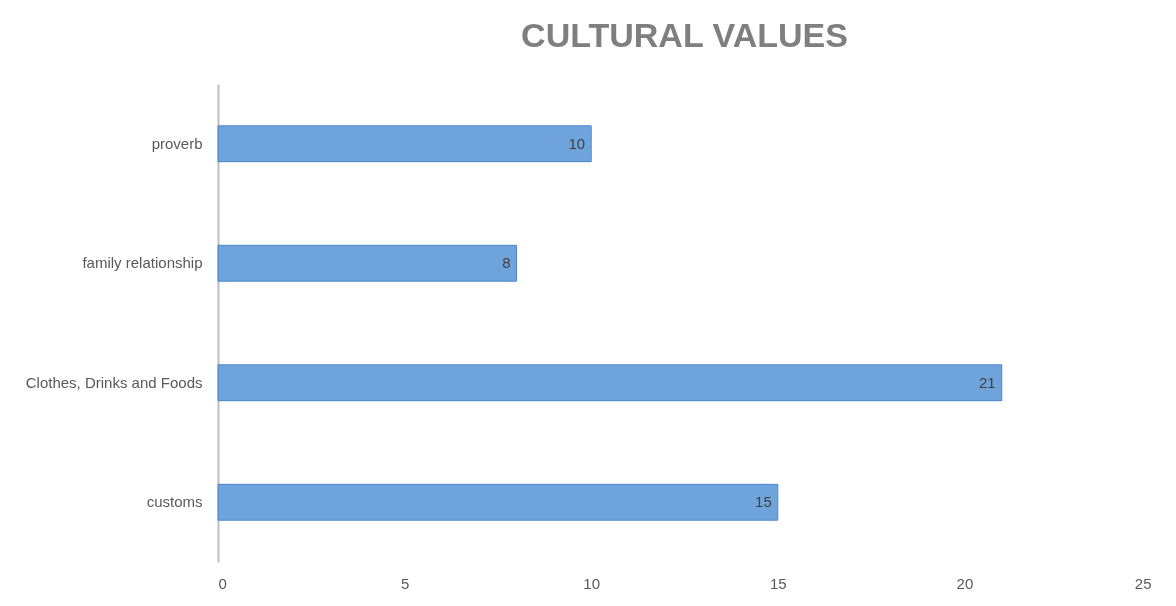 The image size is (1176, 606). I want to click on chart-title: CULTURAL VALUES, so click(684, 35).